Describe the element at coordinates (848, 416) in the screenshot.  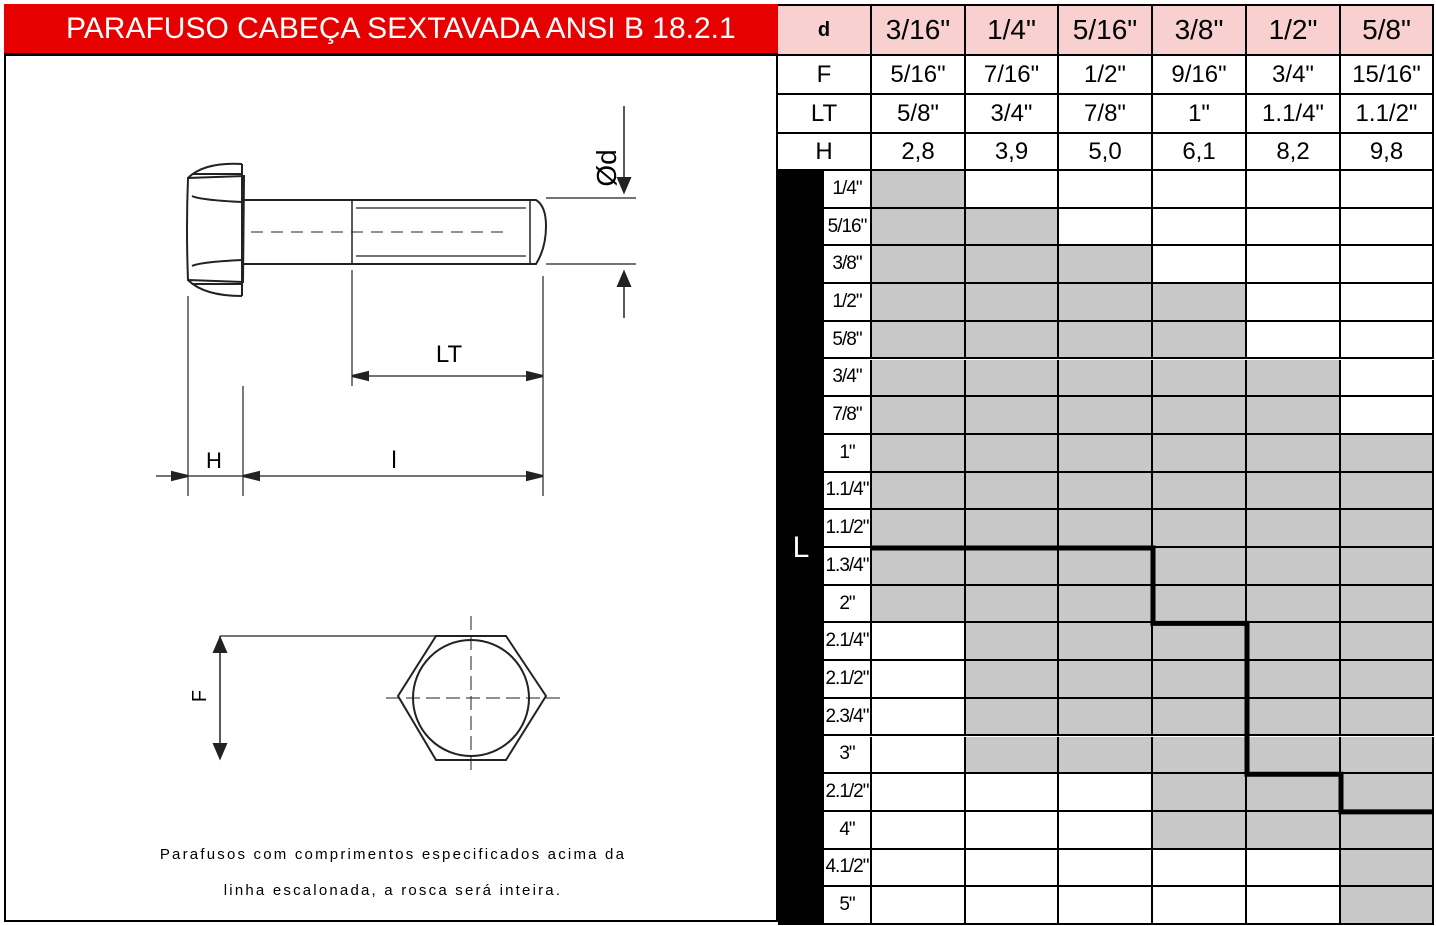
I see `length-label: 7/8"` at that location.